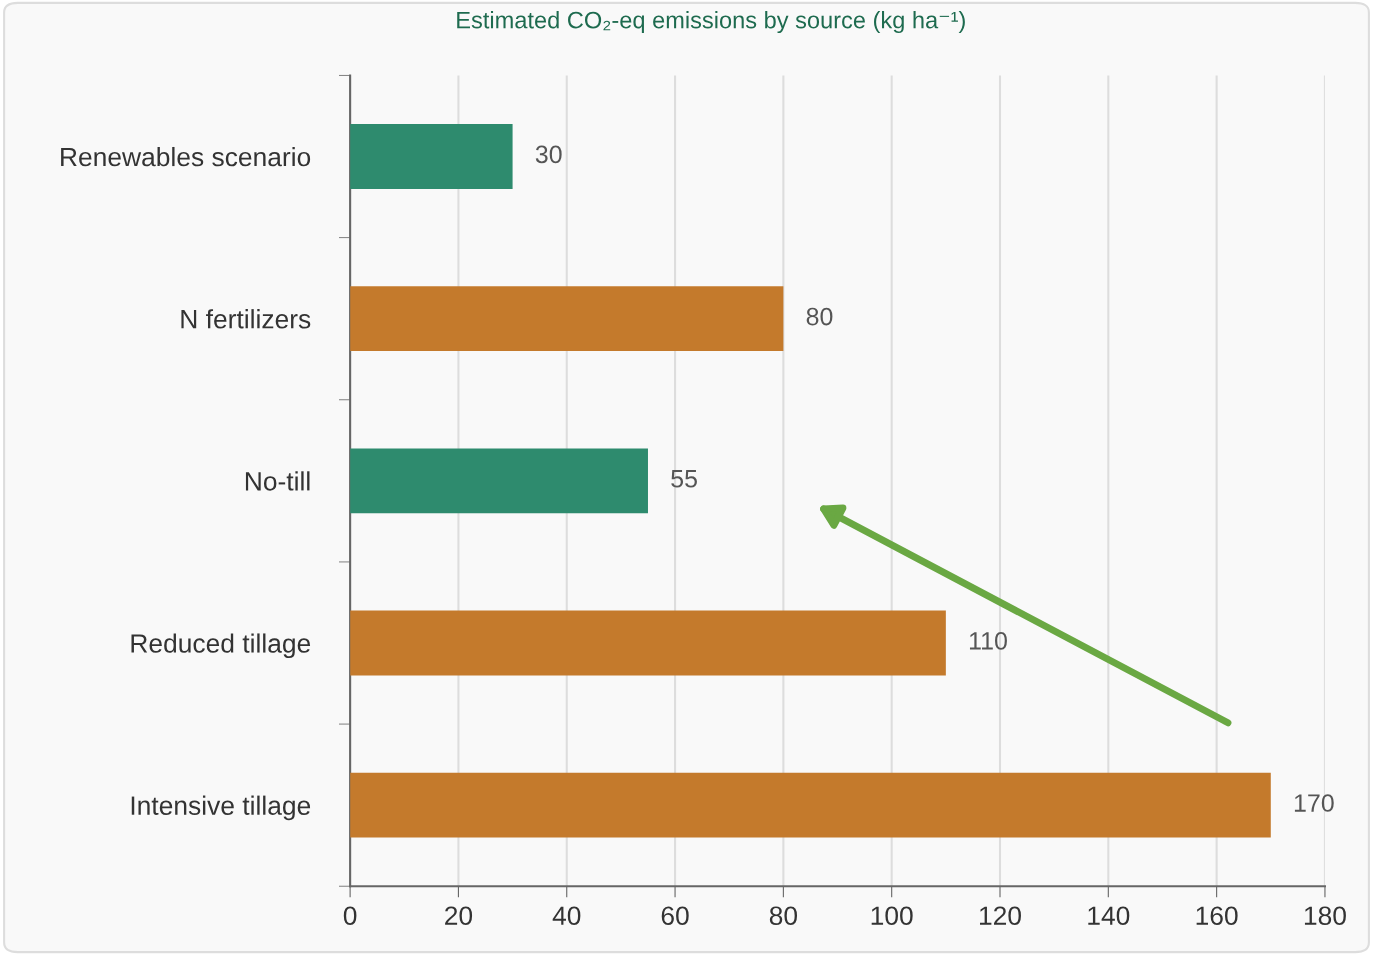 This screenshot has width=1373, height=955. What do you see at coordinates (675, 916) in the screenshot?
I see `x-tick-label: 60` at bounding box center [675, 916].